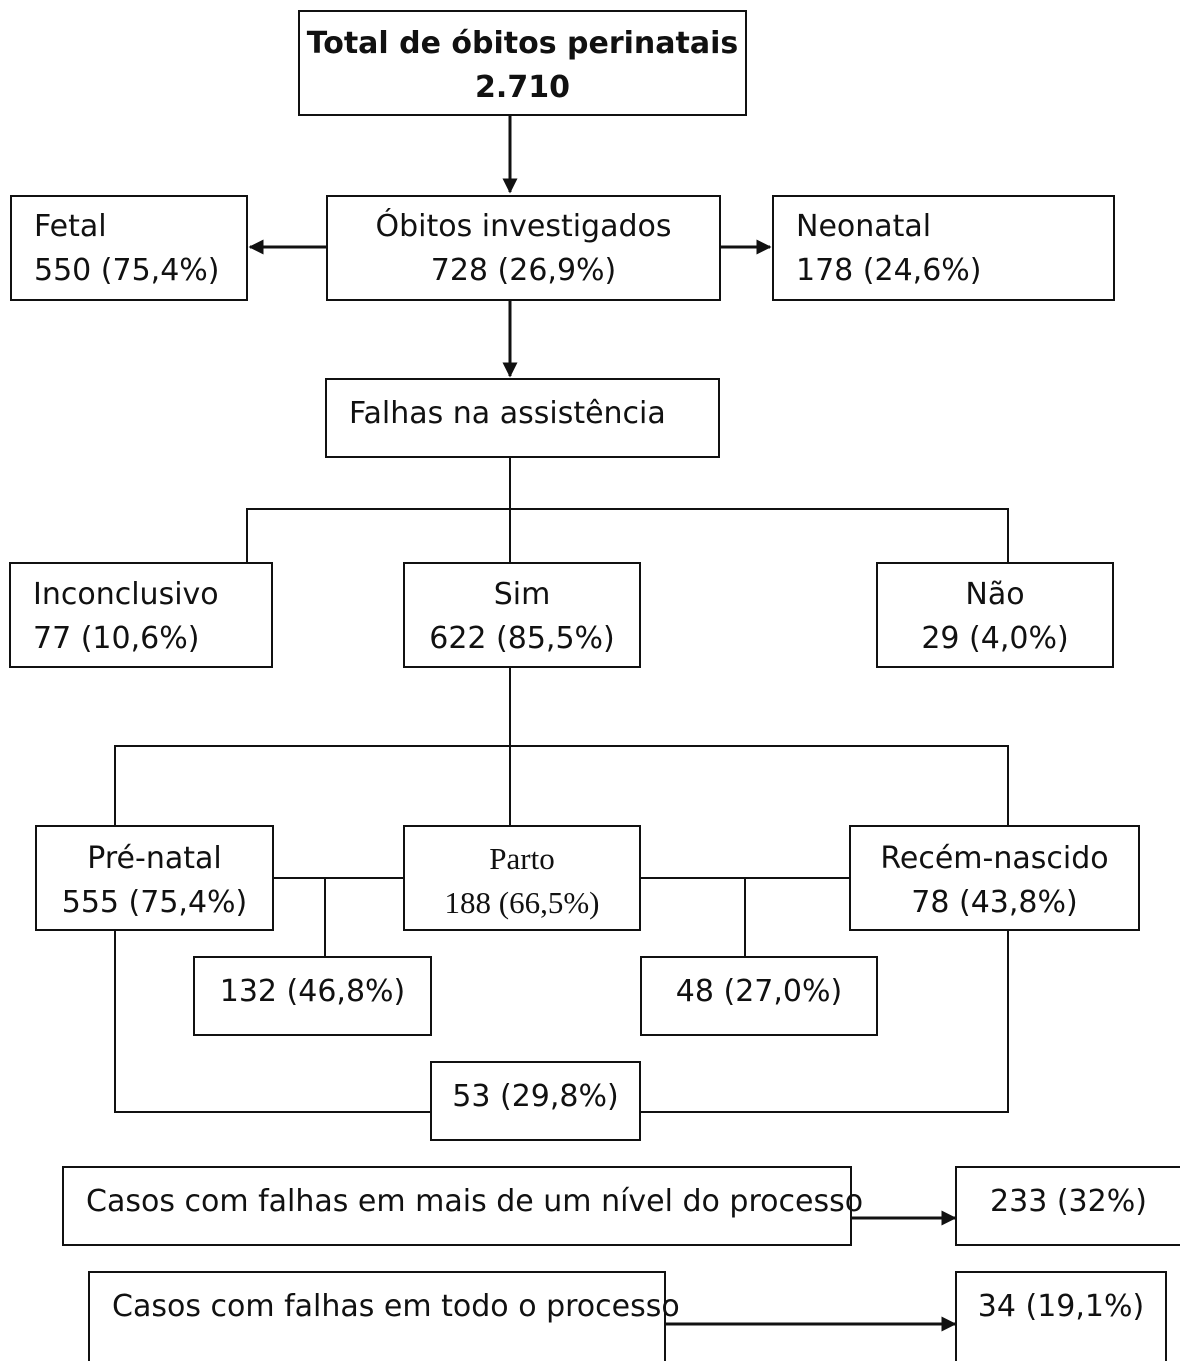 The height and width of the screenshot is (1361, 1180). I want to click on connector-prenatal-newborn, so click(272, 1021).